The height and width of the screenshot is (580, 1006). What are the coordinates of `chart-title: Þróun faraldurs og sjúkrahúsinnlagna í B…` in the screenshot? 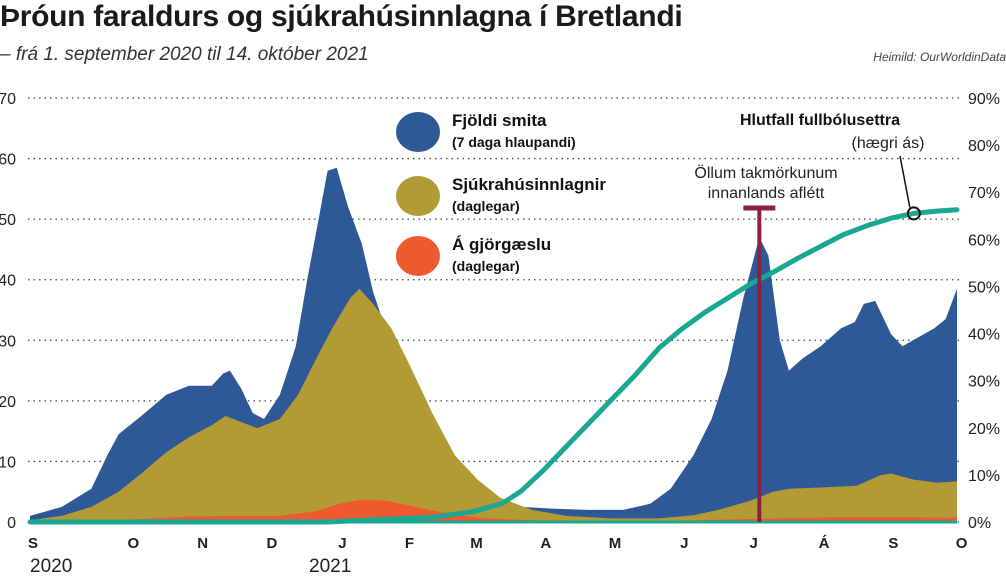 It's located at (341, 16).